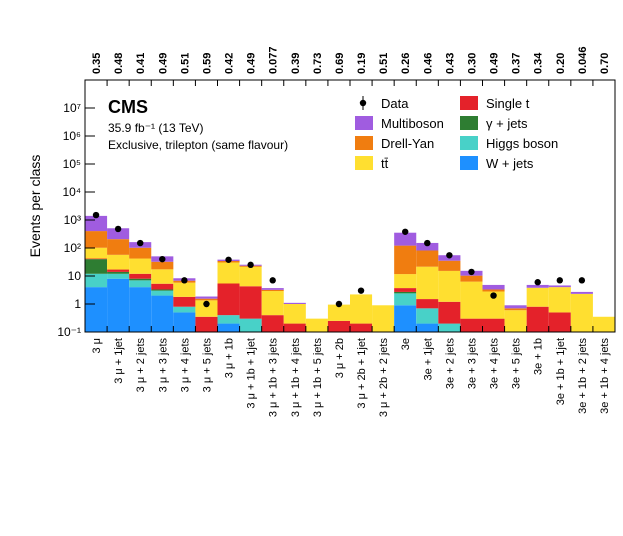 This screenshot has width=623, height=536. Describe the element at coordinates (395, 103) in the screenshot. I see `legend-label: Data` at that location.